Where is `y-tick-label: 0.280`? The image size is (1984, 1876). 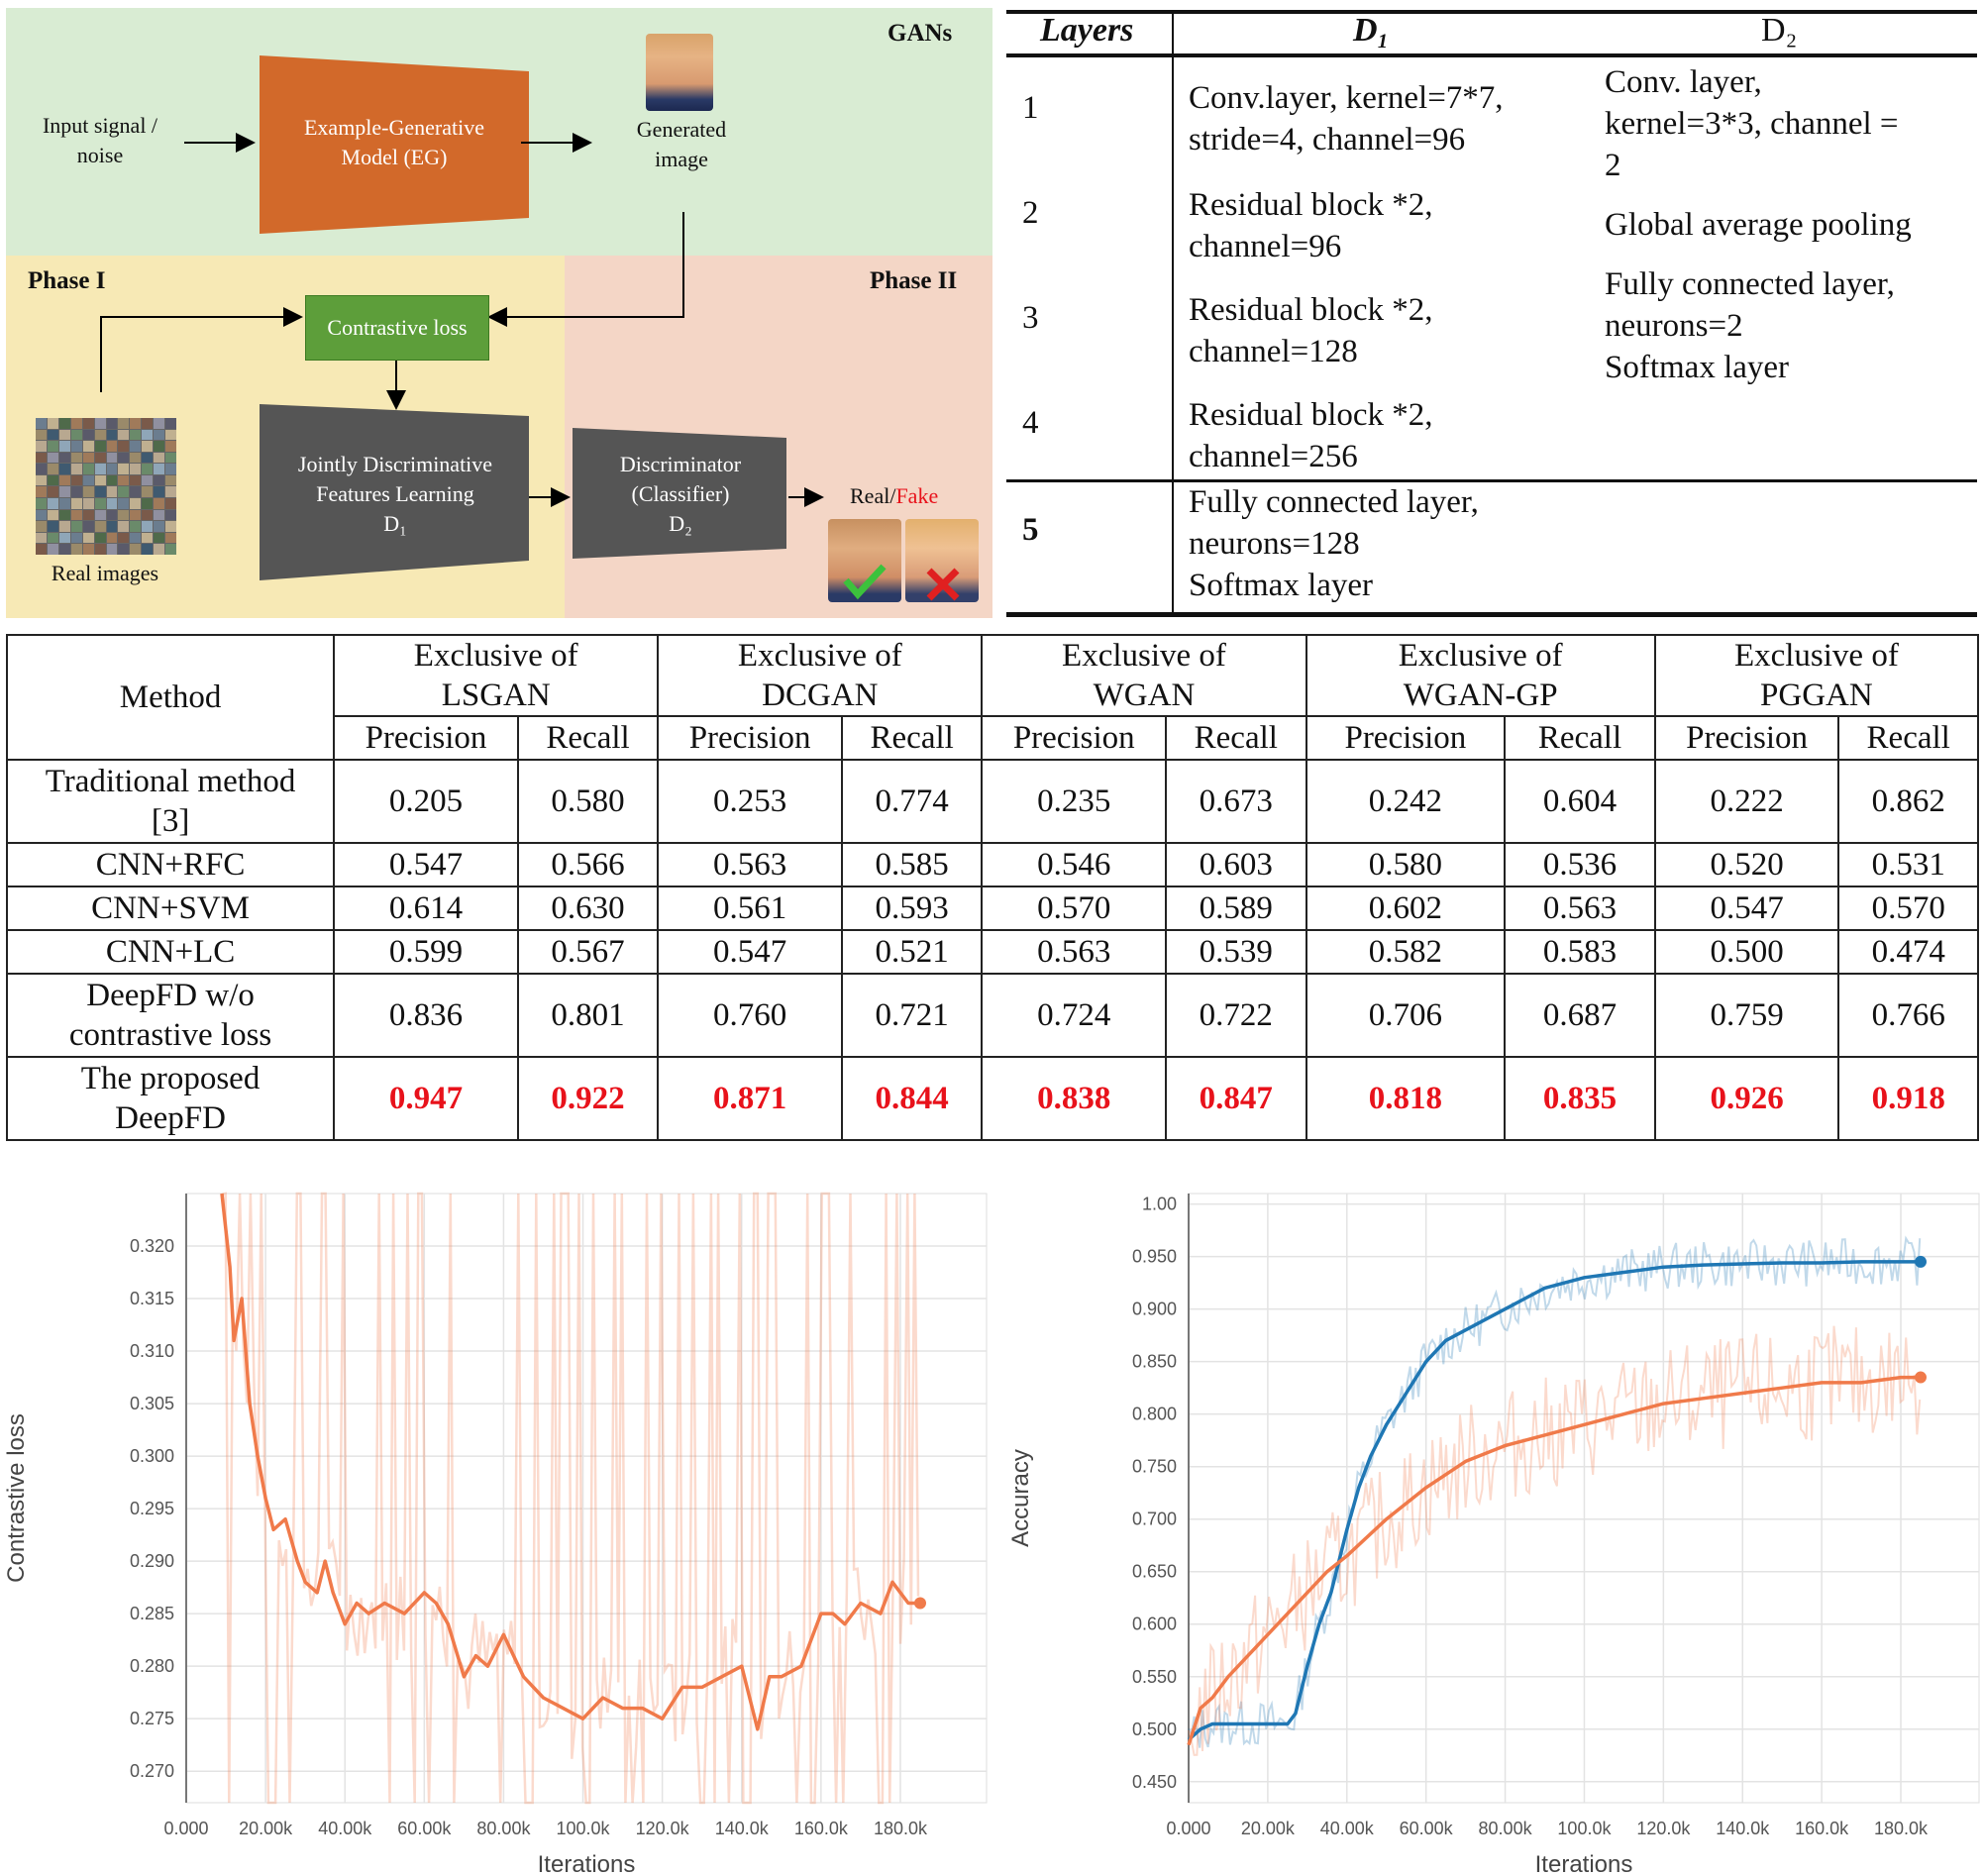 y-tick-label: 0.280 is located at coordinates (152, 1666).